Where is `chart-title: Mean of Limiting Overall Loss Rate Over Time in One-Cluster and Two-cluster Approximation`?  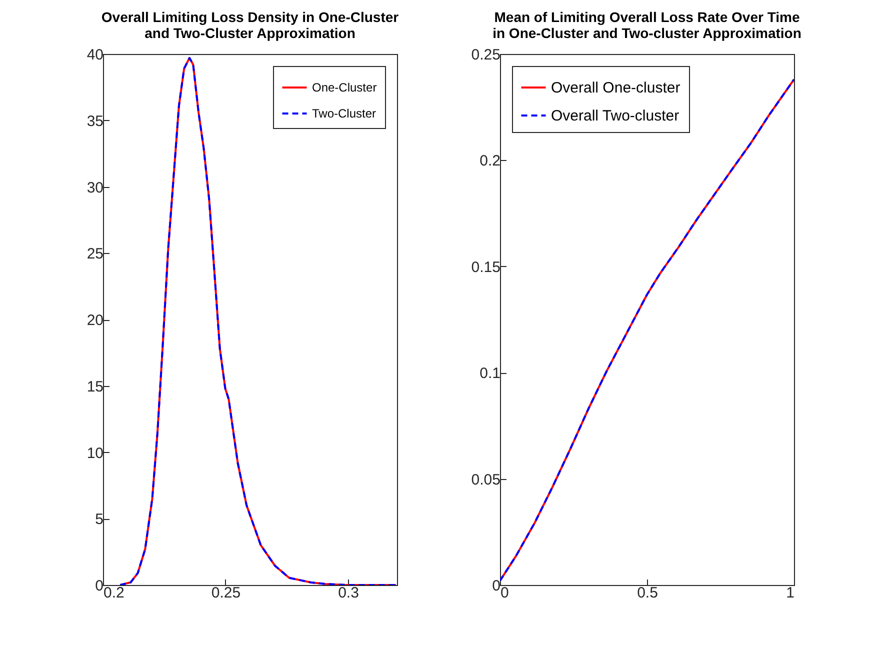 chart-title: Mean of Limiting Overall Loss Rate Over Time in One-Cluster and Two-cluster Approximation is located at coordinates (647, 25).